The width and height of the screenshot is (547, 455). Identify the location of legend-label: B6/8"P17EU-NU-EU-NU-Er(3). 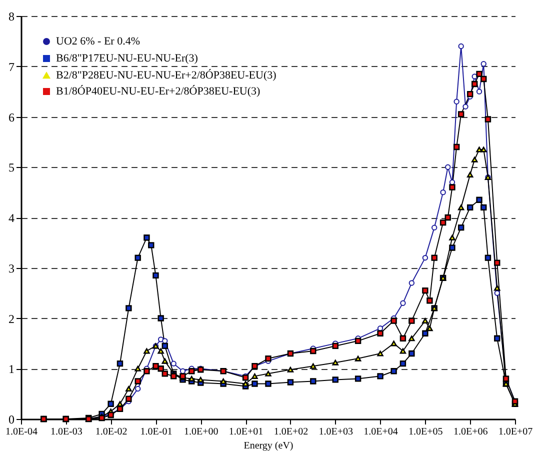
(127, 58).